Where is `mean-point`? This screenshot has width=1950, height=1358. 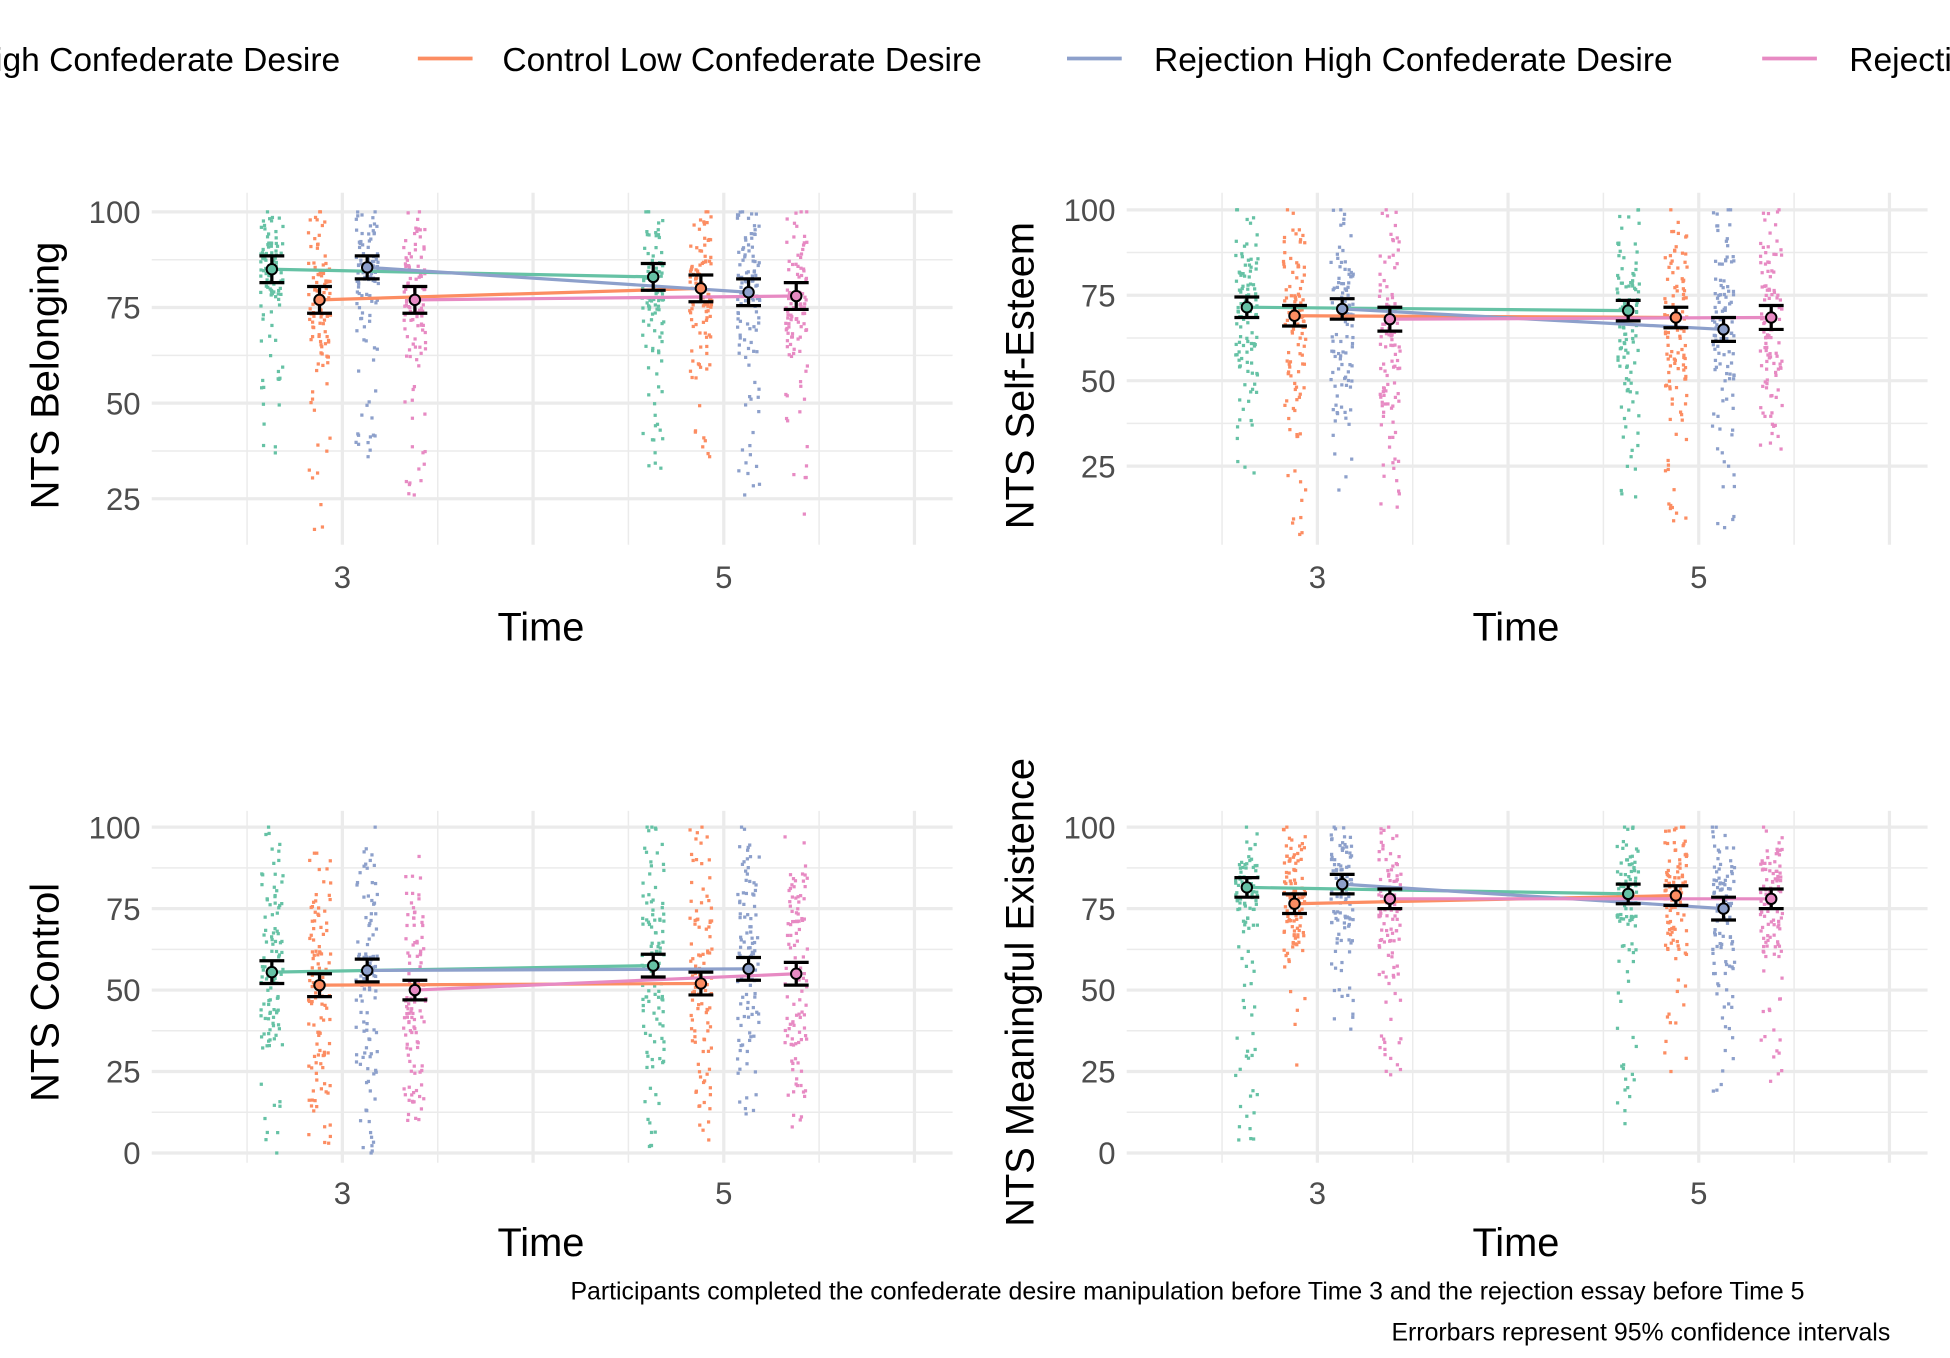
mean-point is located at coordinates (748, 292).